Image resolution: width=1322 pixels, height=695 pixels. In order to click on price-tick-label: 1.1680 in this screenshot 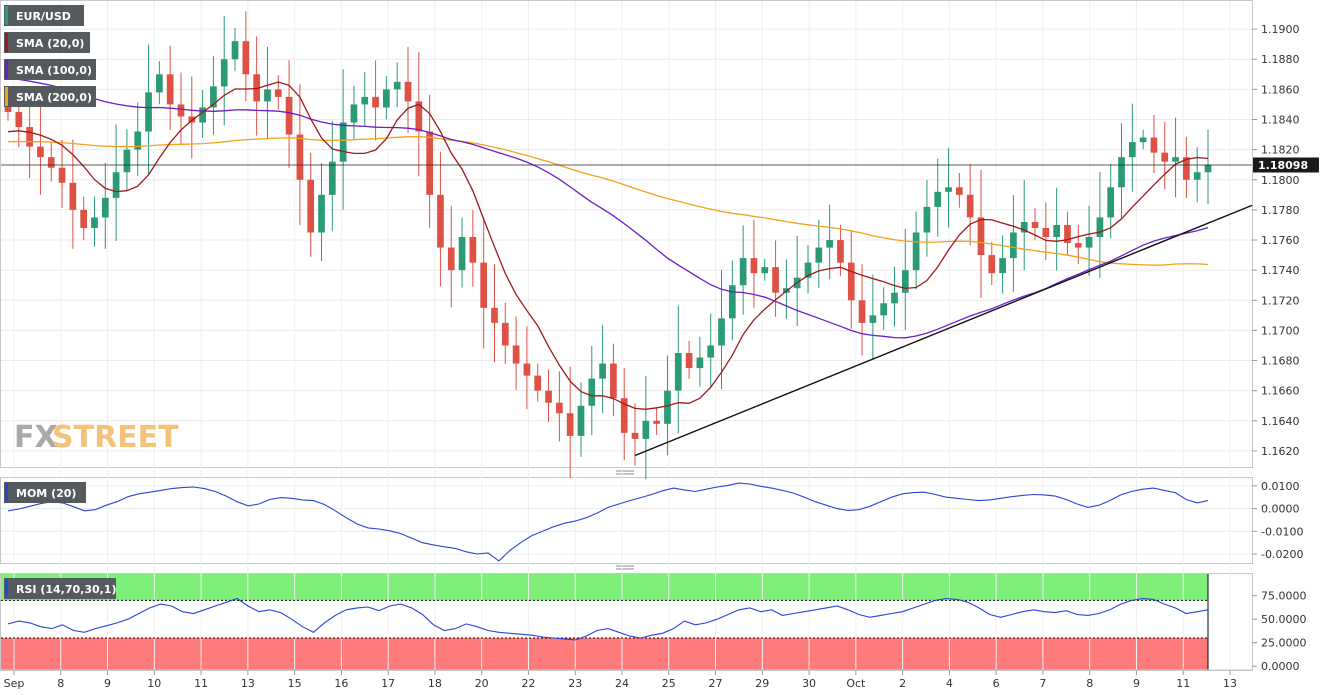, I will do `click(1280, 361)`.